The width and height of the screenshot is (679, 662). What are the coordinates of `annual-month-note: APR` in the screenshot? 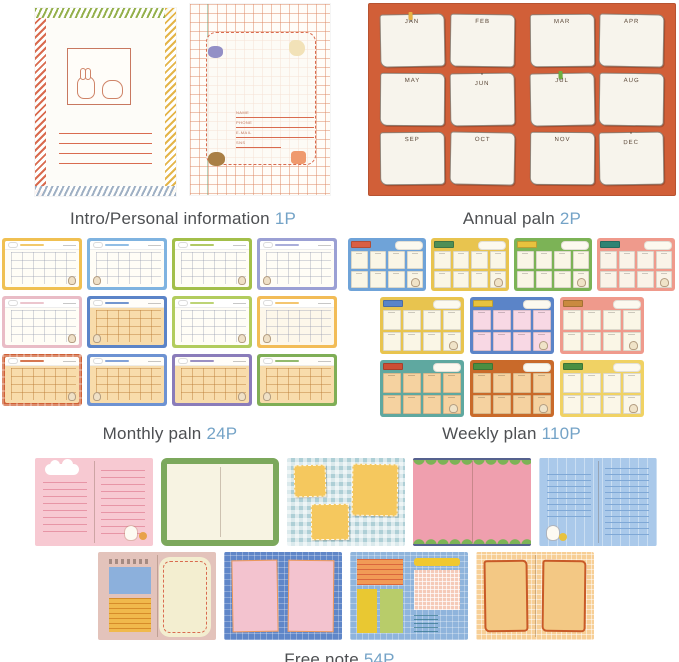 It's located at (631, 40).